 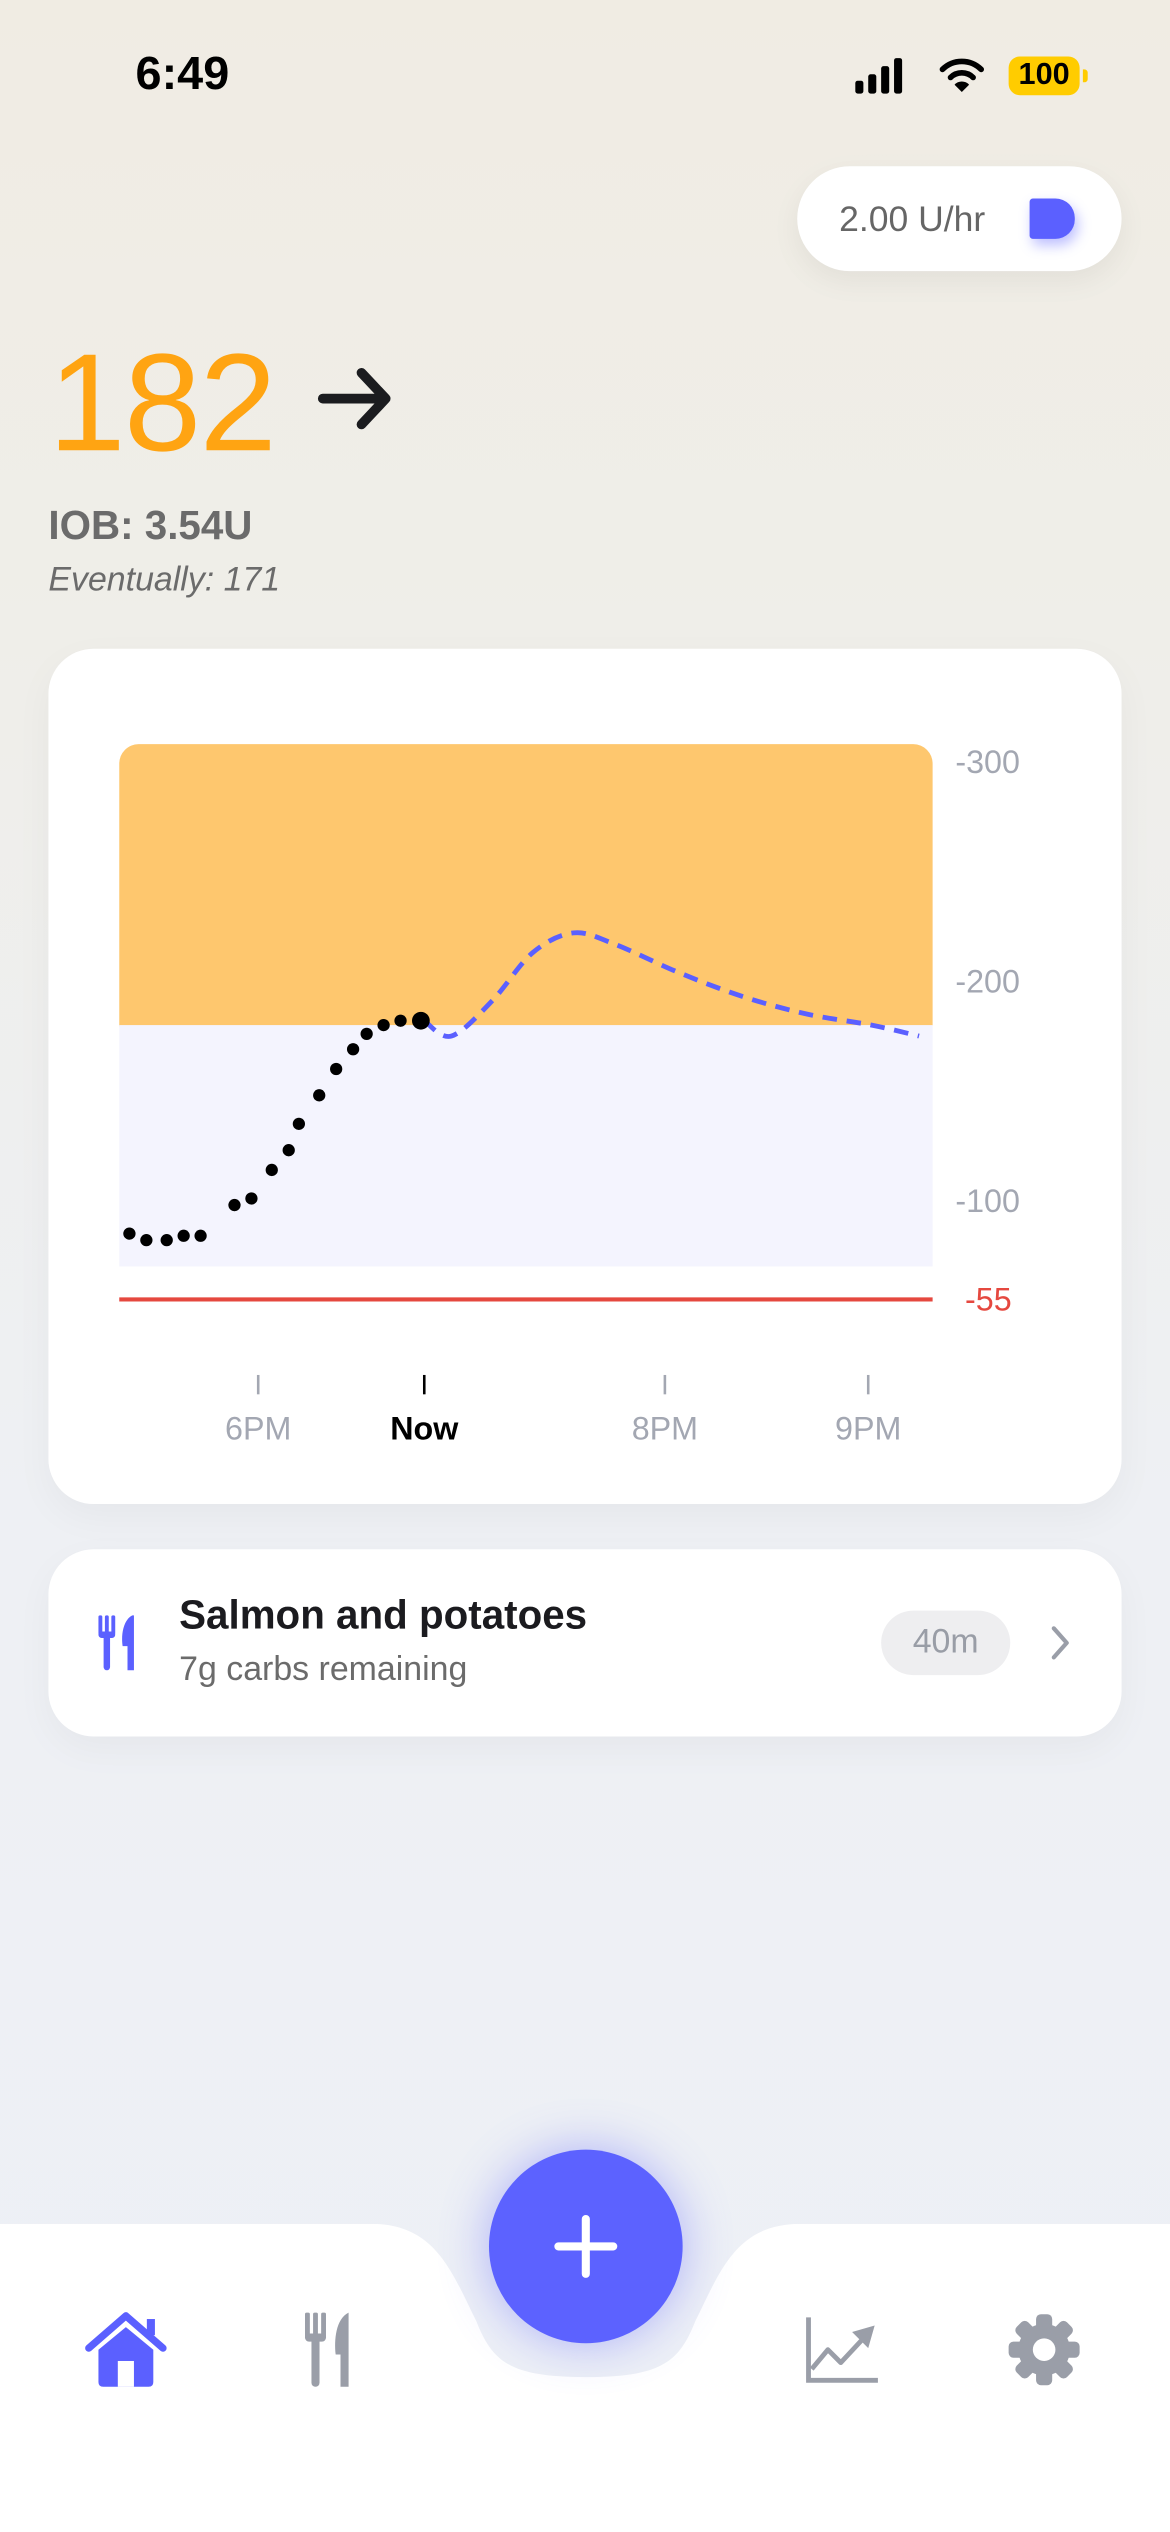 I want to click on meal-time-badge: 40m, so click(x=946, y=1643).